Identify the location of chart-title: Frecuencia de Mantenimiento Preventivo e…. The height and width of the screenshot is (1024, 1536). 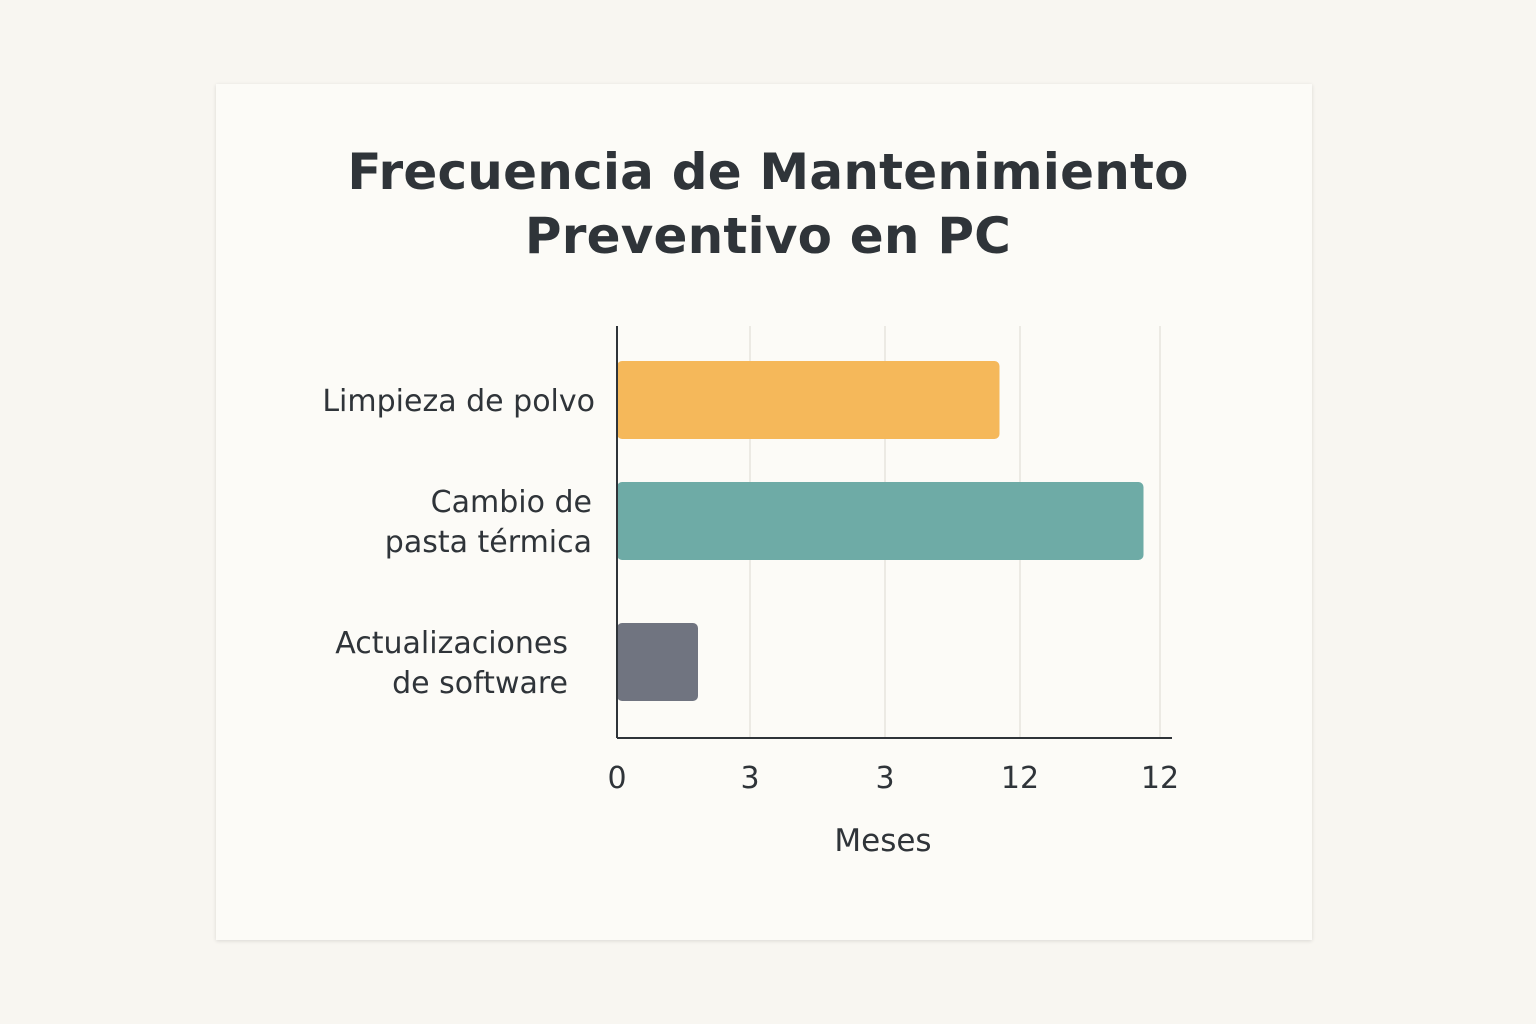
(768, 204).